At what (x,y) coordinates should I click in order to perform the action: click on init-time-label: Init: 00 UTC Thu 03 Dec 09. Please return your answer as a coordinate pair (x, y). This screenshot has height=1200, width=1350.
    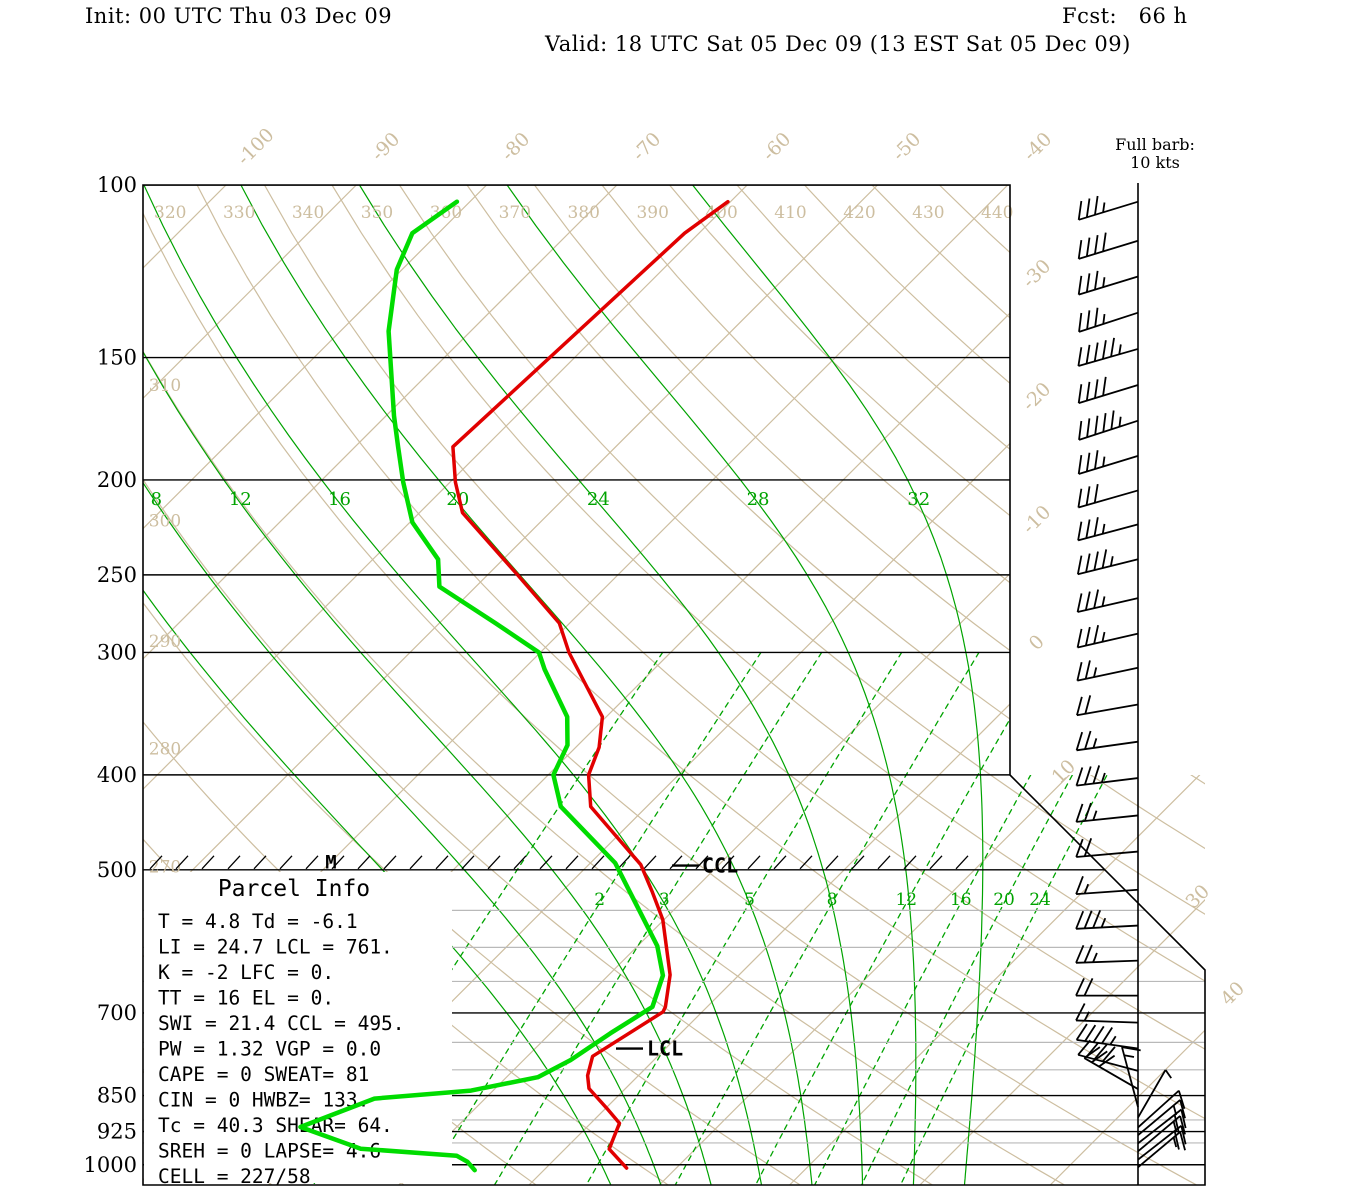
    Looking at the image, I should click on (239, 16).